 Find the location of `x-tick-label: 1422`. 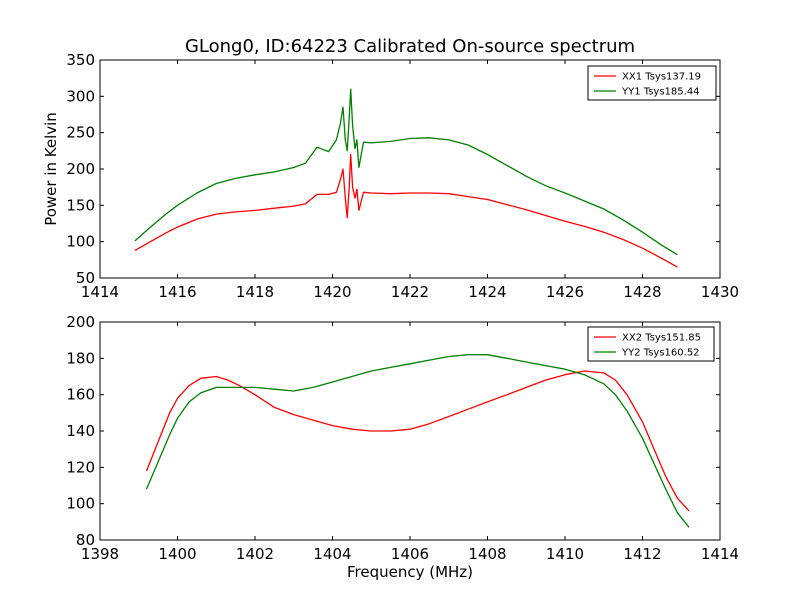

x-tick-label: 1422 is located at coordinates (410, 292).